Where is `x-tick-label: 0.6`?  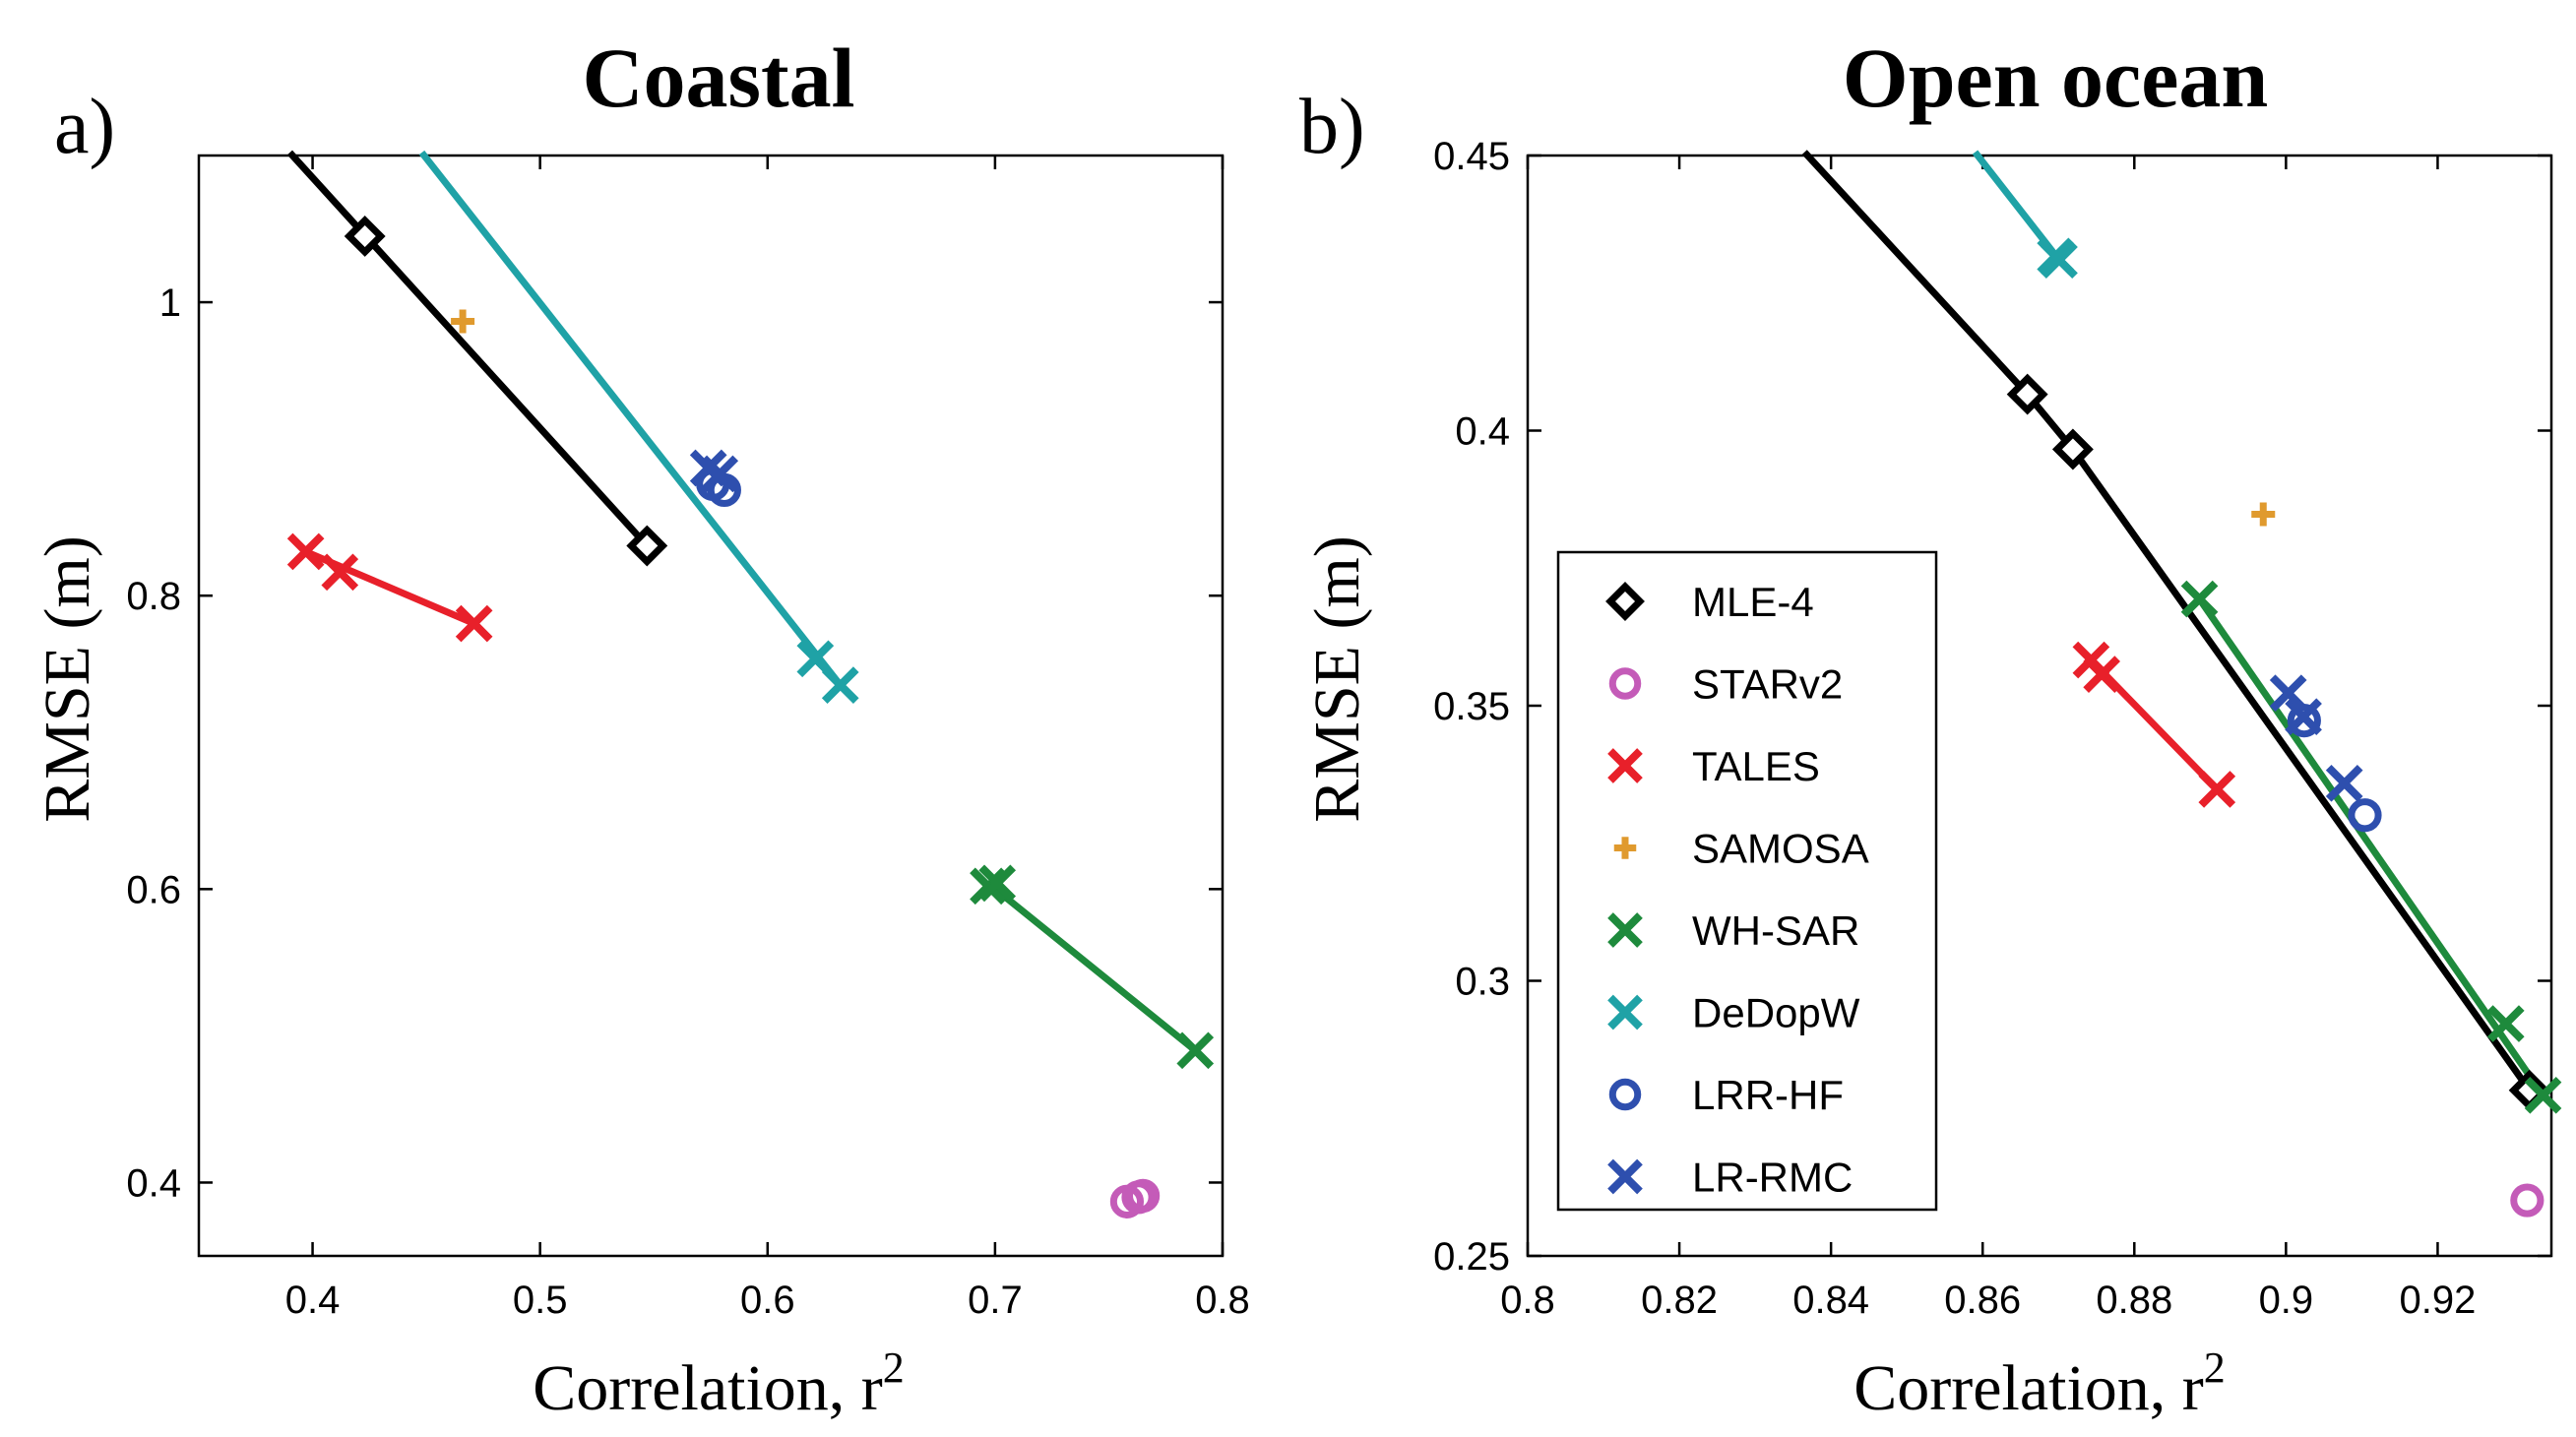 x-tick-label: 0.6 is located at coordinates (767, 1300).